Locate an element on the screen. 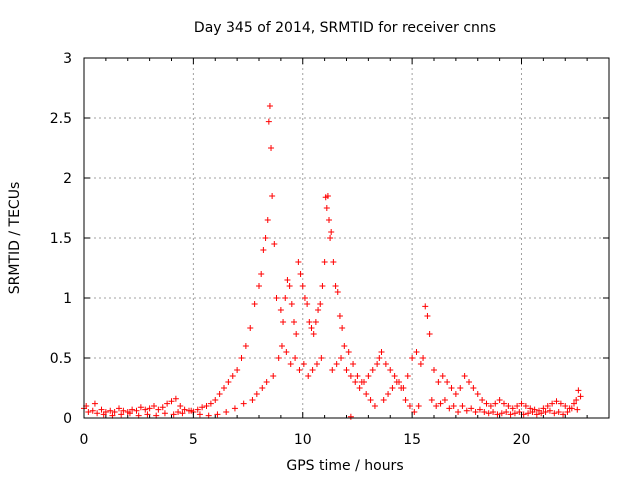 The width and height of the screenshot is (640, 480). y-tick-label: 3 is located at coordinates (67, 59).